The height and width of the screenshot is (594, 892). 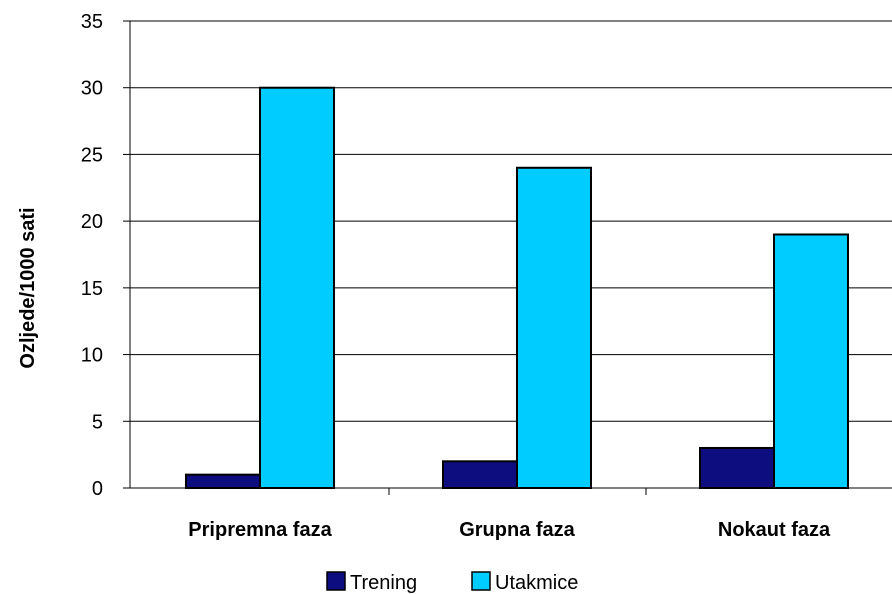 I want to click on x-category-labels: Pripremna faza Grupna faza Nokaut faza, so click(x=509, y=530).